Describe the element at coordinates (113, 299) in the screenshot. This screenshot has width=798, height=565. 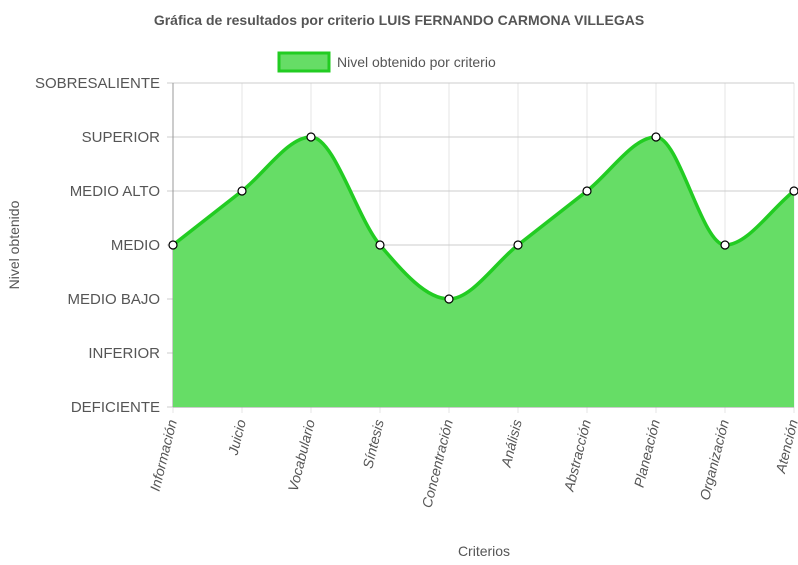
I see `y-tick-label: MEDIO BAJO` at that location.